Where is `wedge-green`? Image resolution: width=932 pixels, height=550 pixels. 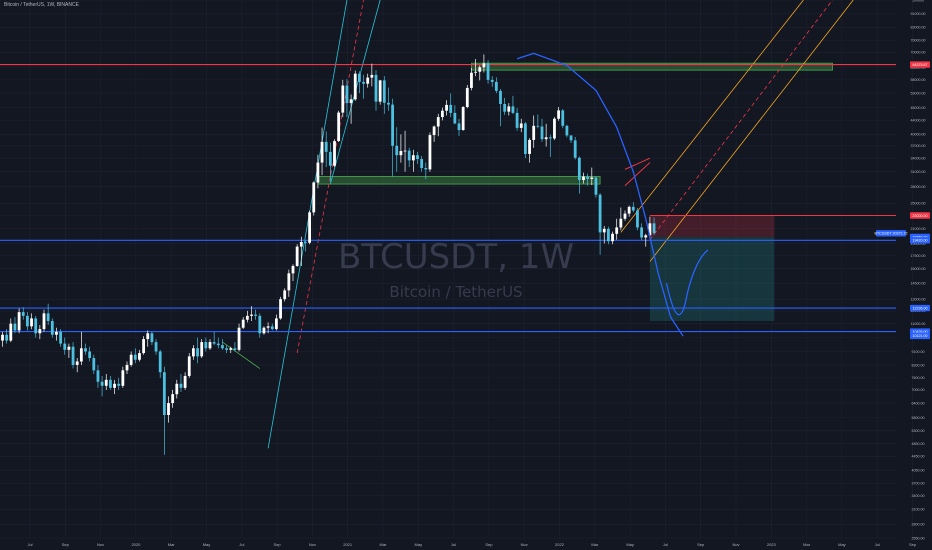 wedge-green is located at coordinates (241, 355).